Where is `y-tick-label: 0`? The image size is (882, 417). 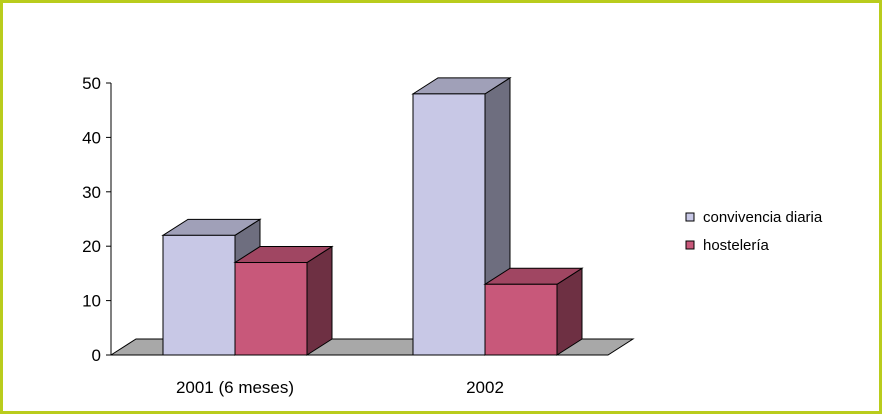 y-tick-label: 0 is located at coordinates (96, 355).